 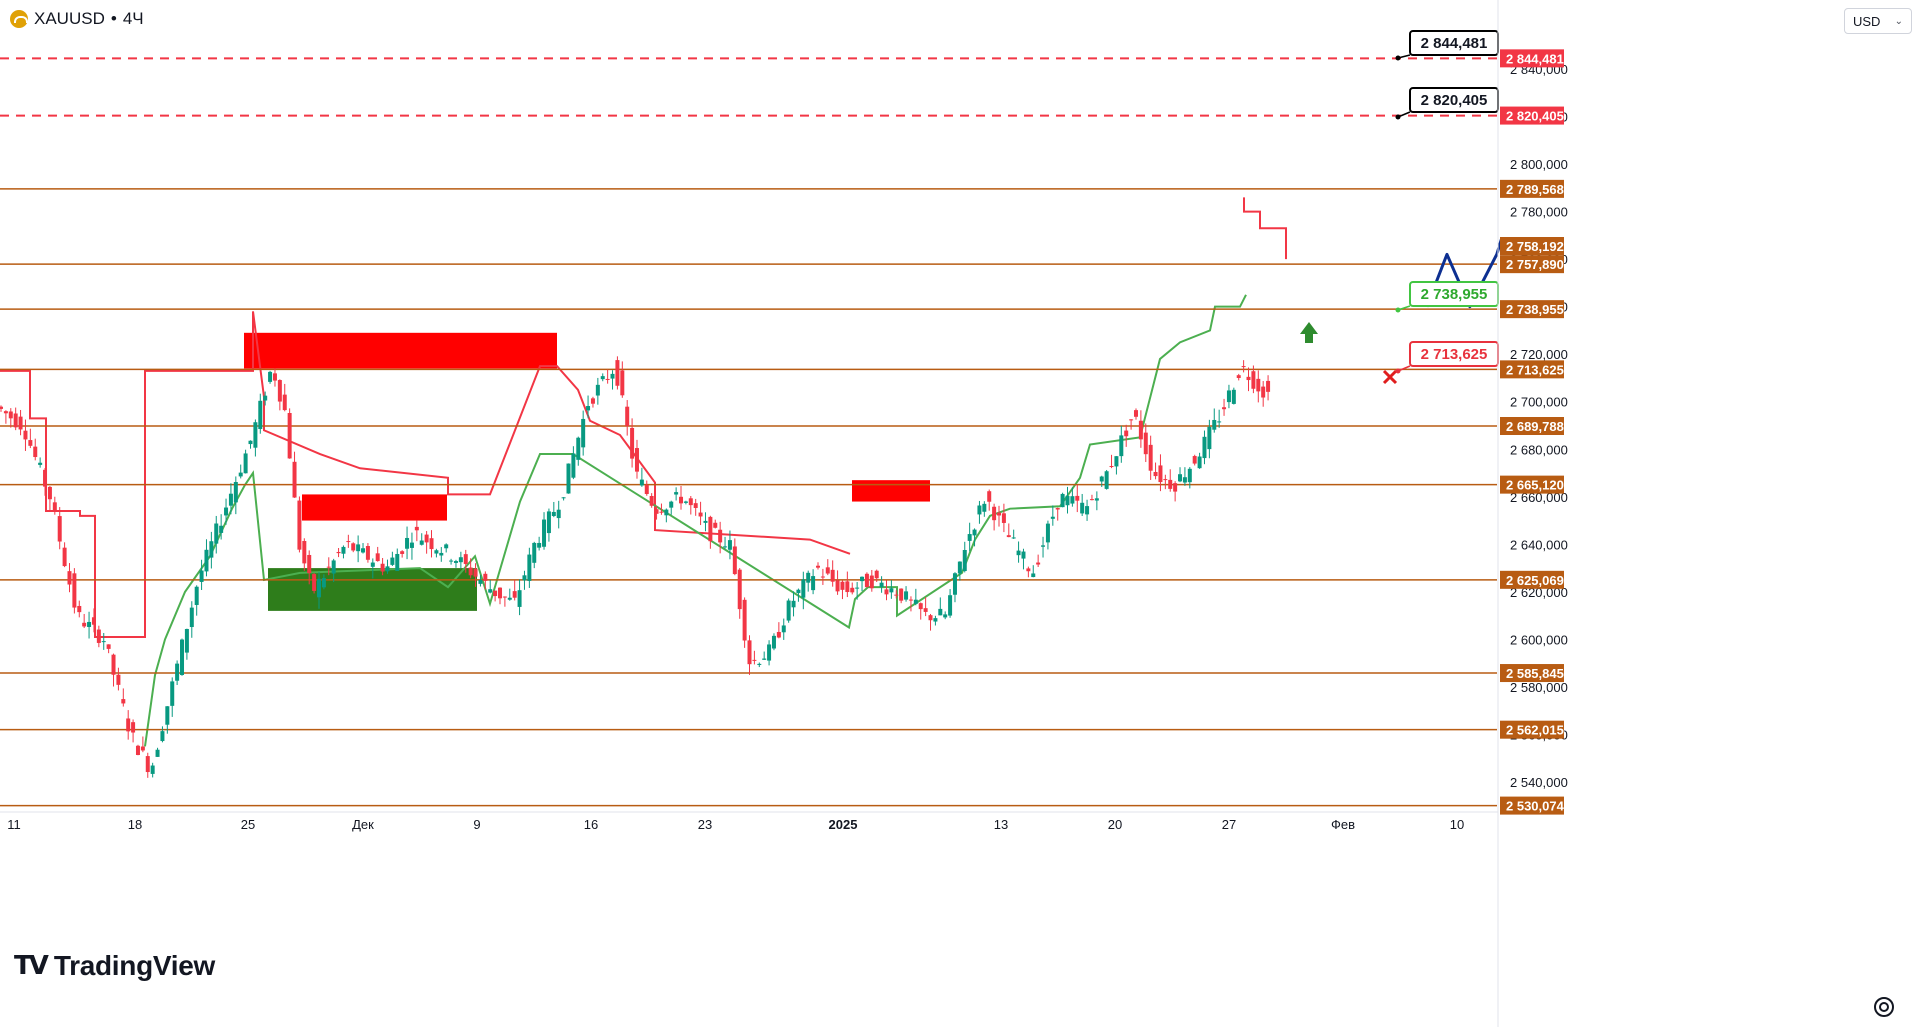 I want to click on chevron-down-icon: ⌄, so click(x=1898, y=21).